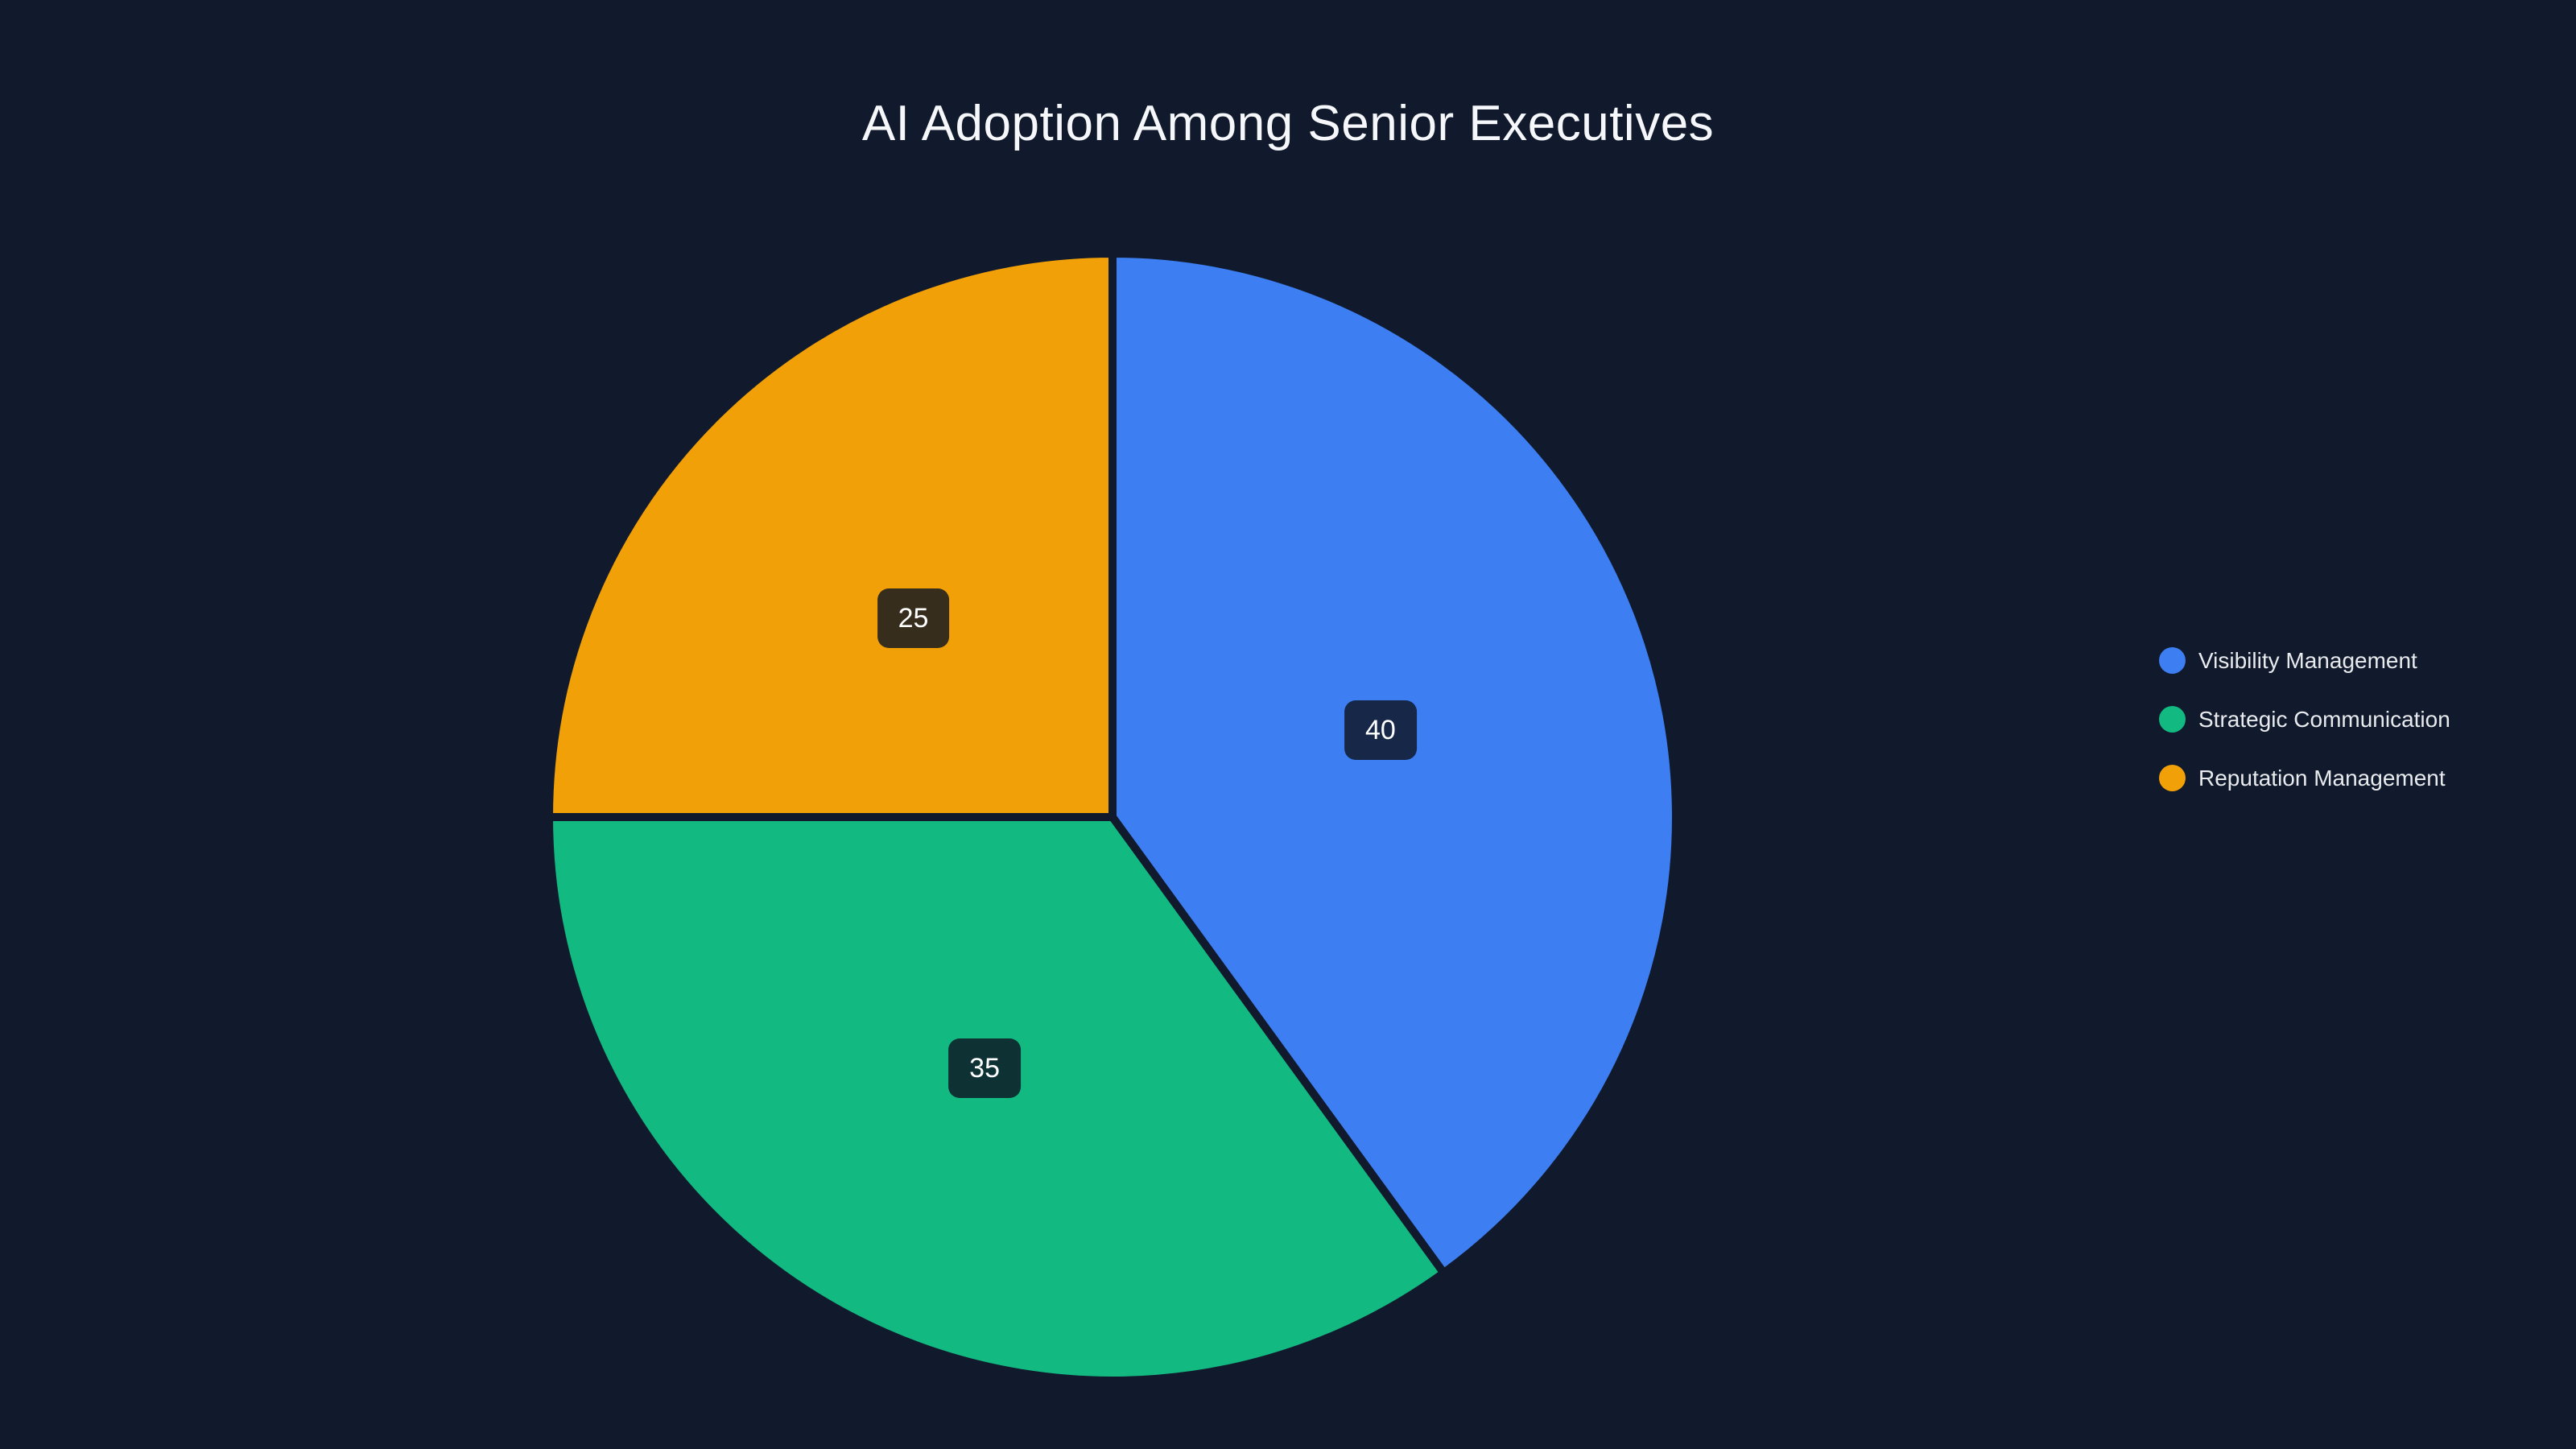 This screenshot has width=2576, height=1449. Describe the element at coordinates (996, 1099) in the screenshot. I see `pie-slice-strategic-communication` at that location.